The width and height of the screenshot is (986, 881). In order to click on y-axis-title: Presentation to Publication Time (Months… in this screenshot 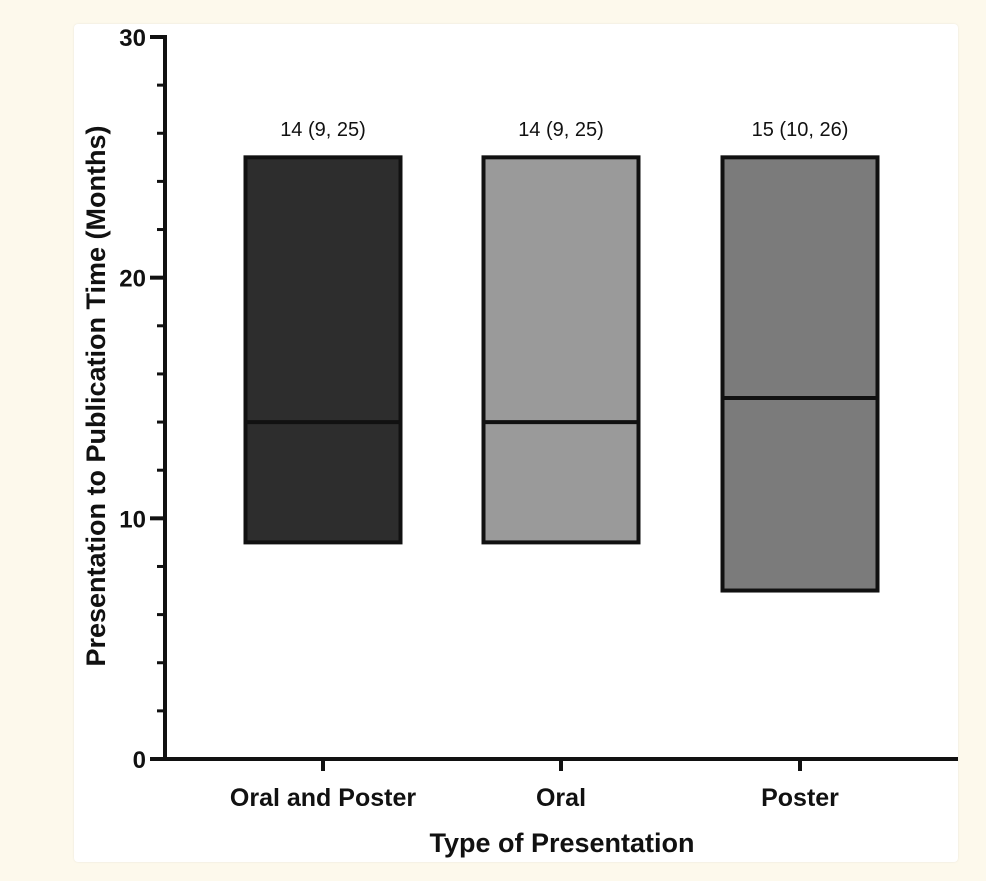, I will do `click(96, 395)`.